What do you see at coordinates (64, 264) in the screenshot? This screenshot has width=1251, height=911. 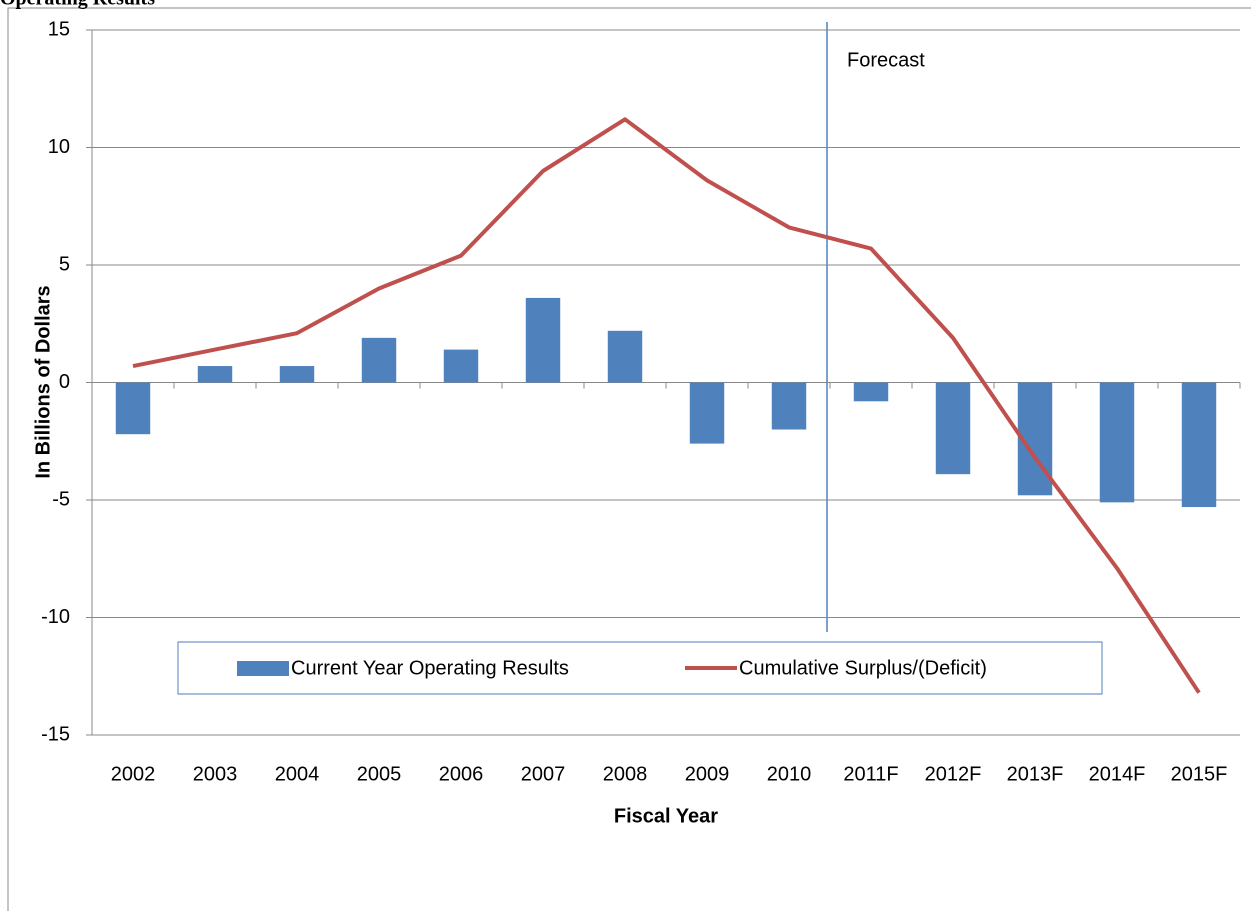 I see `y-tick-label: 5` at bounding box center [64, 264].